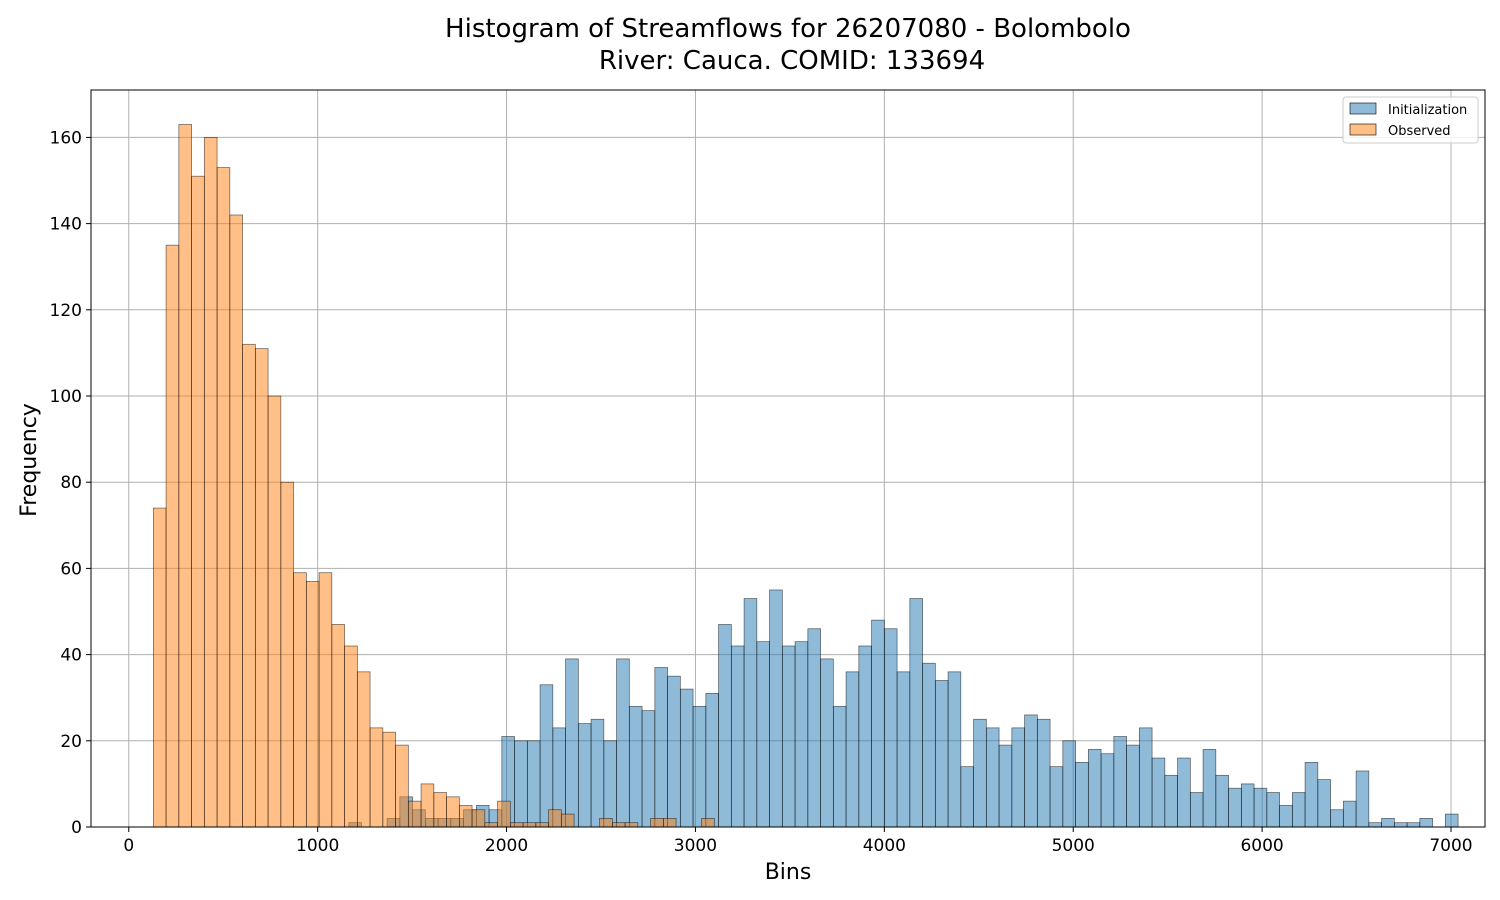 The height and width of the screenshot is (900, 1500). What do you see at coordinates (71, 483) in the screenshot?
I see `y-tick-label: 80` at bounding box center [71, 483].